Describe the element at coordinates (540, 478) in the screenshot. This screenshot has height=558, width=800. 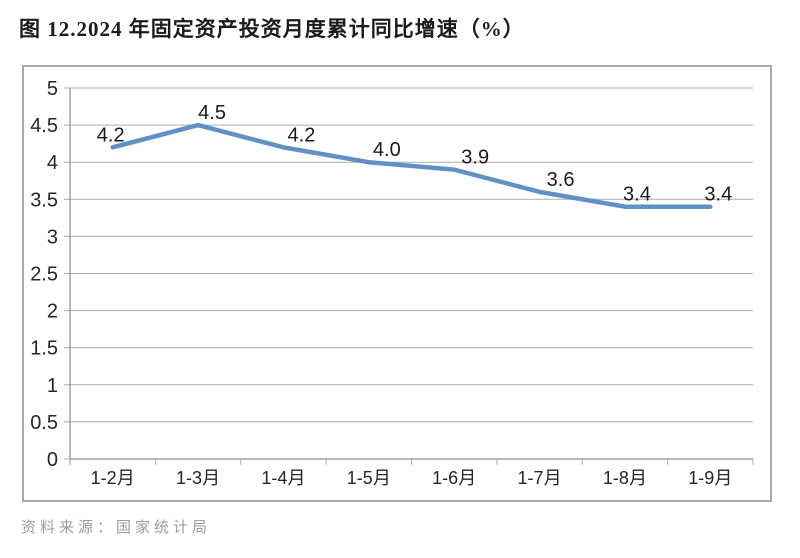
I see `x-tick-label: 1-7月` at that location.